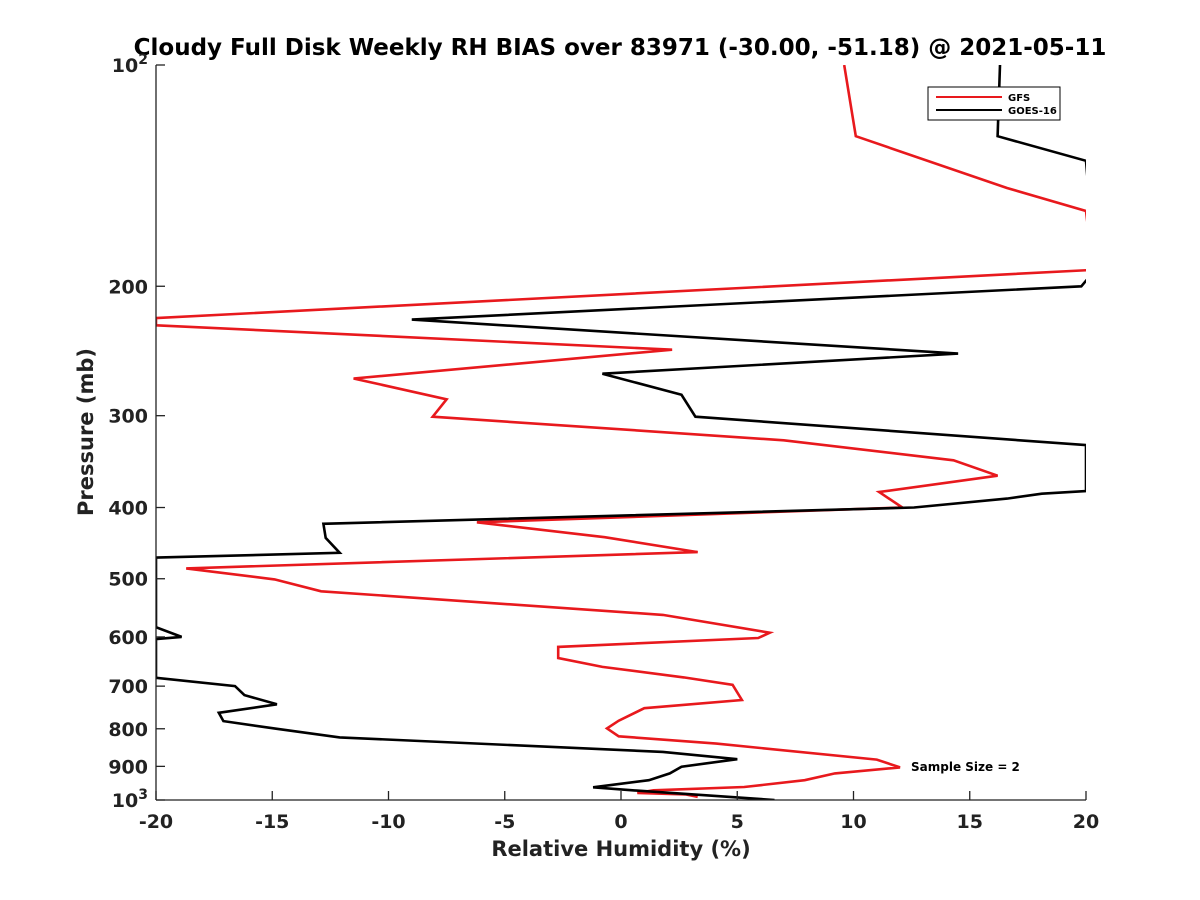 This screenshot has height=900, width=1200. I want to click on y-tick-label: 10³, so click(130, 799).